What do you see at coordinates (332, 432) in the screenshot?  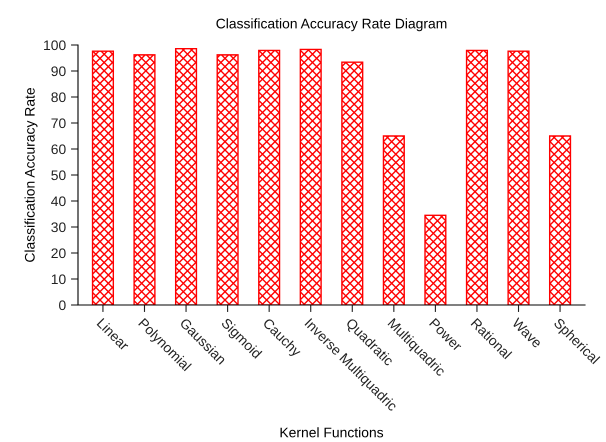 I see `x-axis-title: Kernel Functions` at bounding box center [332, 432].